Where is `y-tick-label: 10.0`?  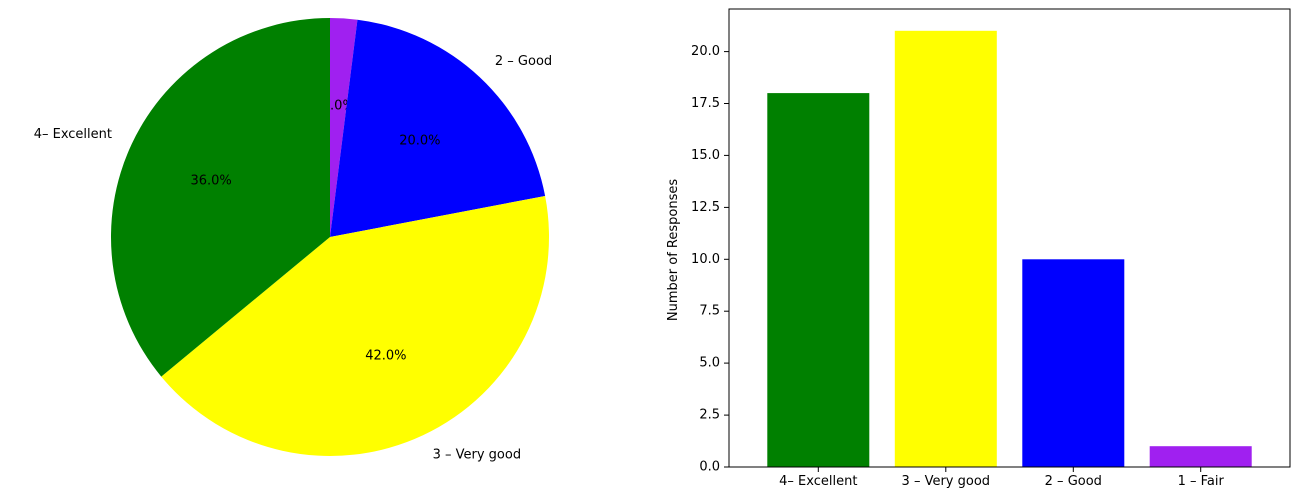 y-tick-label: 10.0 is located at coordinates (705, 259).